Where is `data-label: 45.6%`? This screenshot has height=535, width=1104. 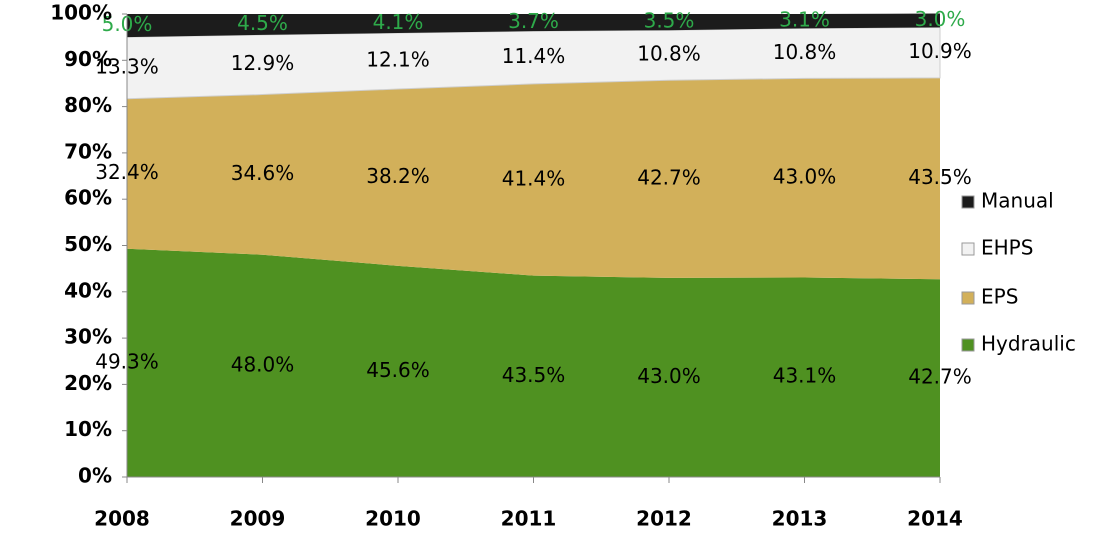
data-label: 45.6% is located at coordinates (398, 370).